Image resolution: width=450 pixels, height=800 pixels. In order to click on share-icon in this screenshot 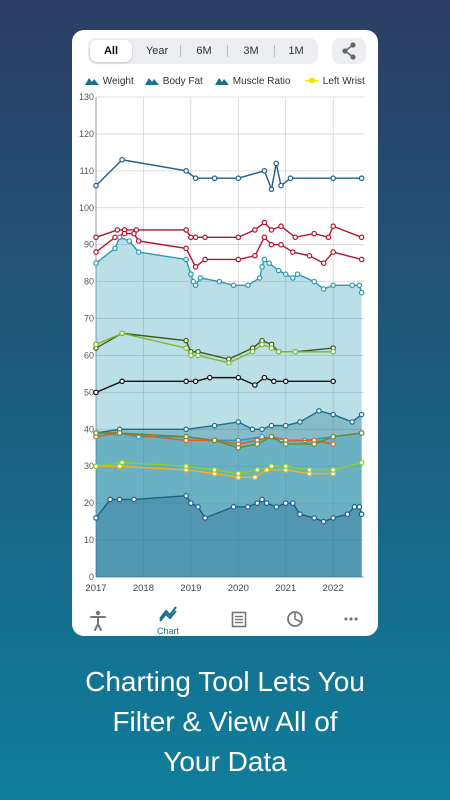, I will do `click(349, 51)`.